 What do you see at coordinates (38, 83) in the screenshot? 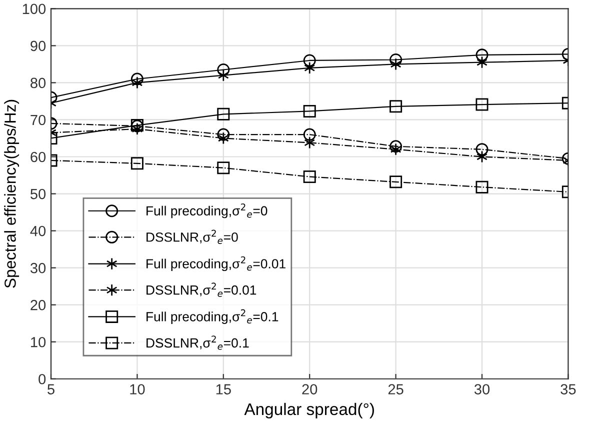
I see `y-tick-label: 80` at bounding box center [38, 83].